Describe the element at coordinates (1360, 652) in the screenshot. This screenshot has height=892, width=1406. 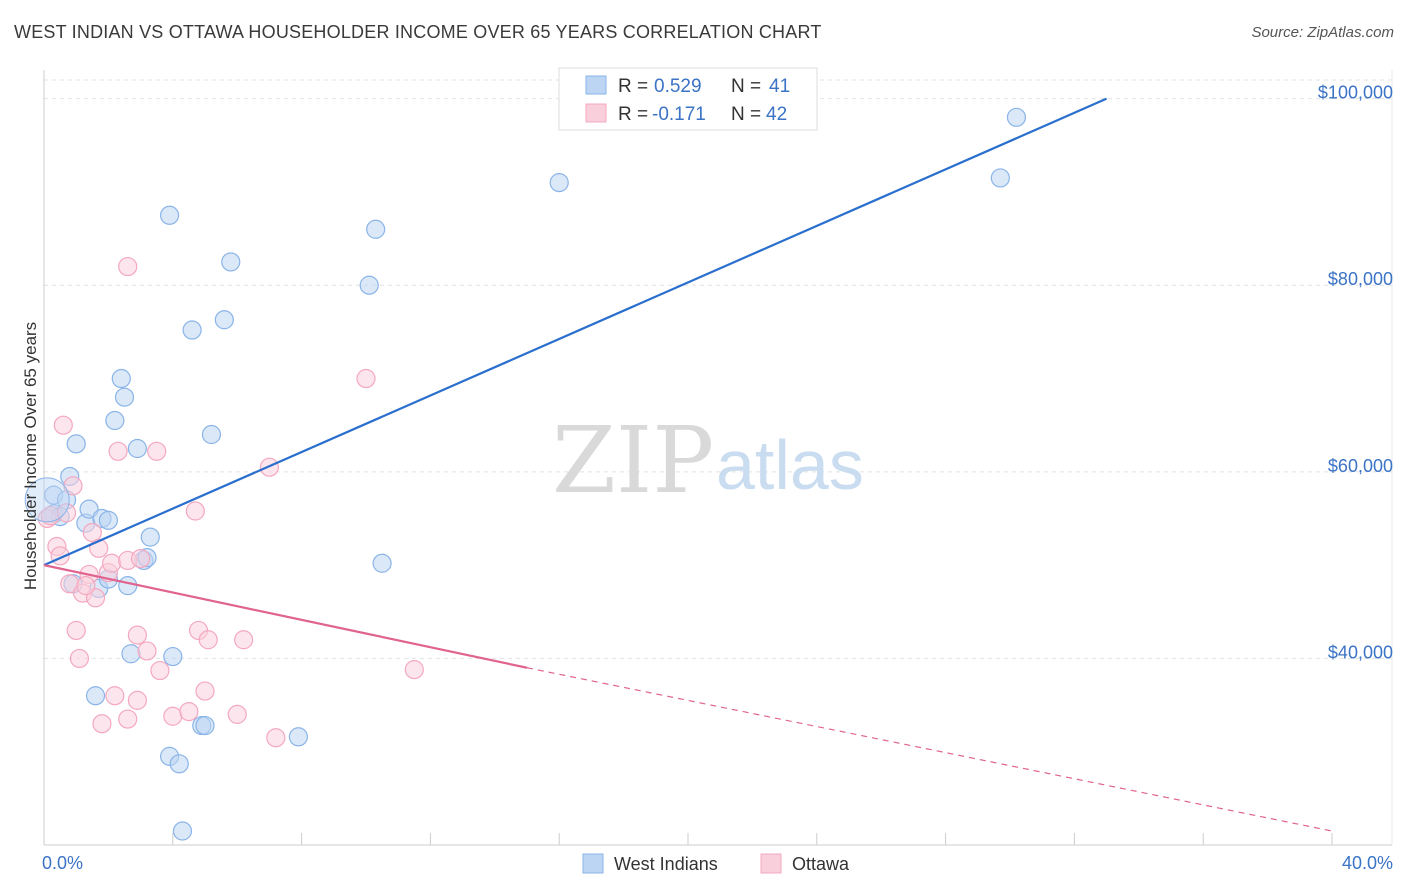
I see `y-tick-label: $40,000` at that location.